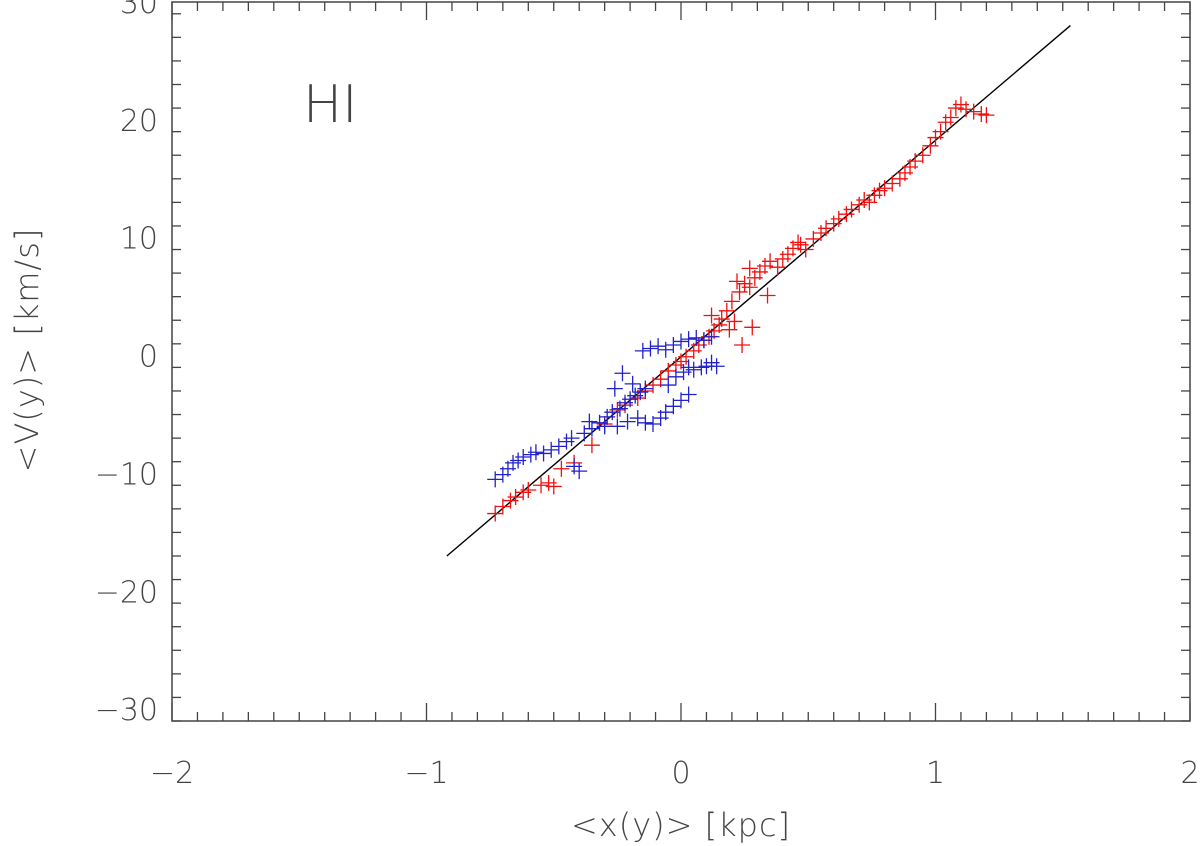 This screenshot has height=846, width=1200. Describe the element at coordinates (681, 825) in the screenshot. I see `x-axis-label: <x(y)> [kpc]` at that location.